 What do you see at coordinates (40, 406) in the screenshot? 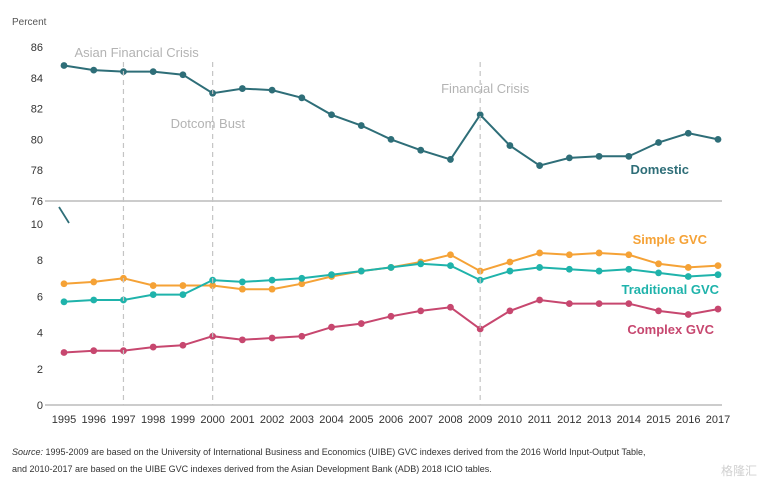
I see `bottom-ytick-0: 0` at bounding box center [40, 406].